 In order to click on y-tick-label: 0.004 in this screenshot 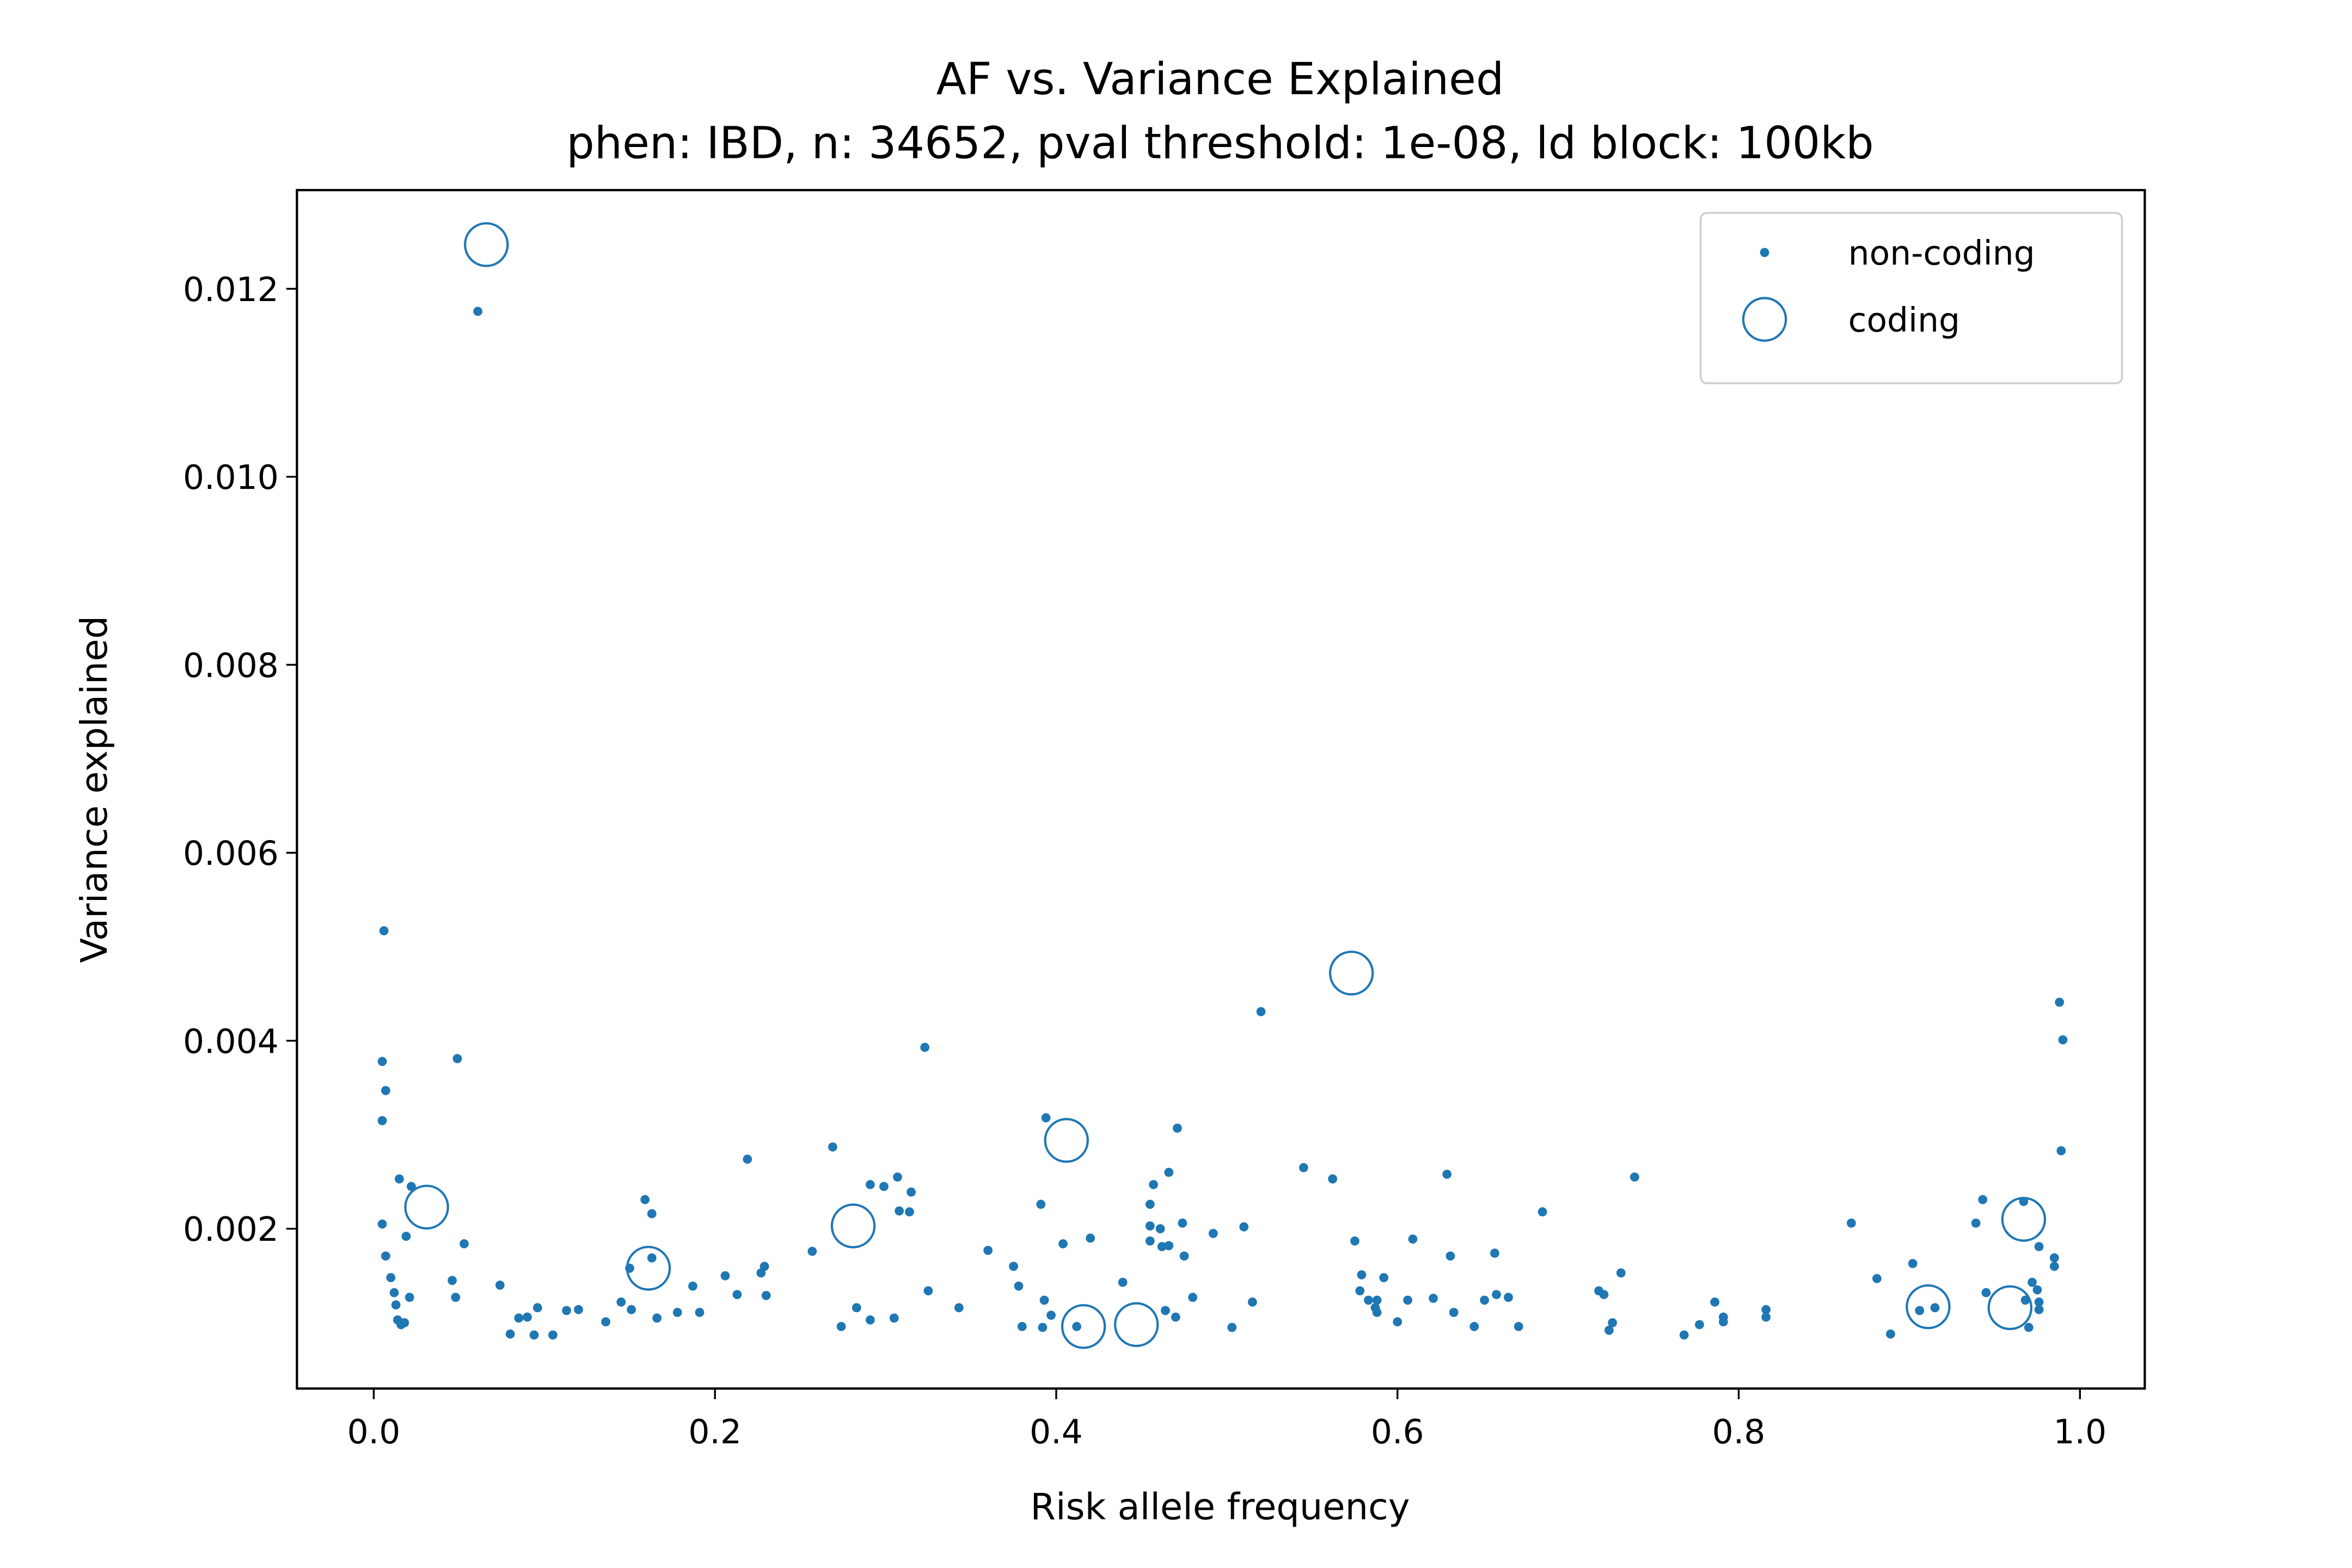, I will do `click(231, 1041)`.